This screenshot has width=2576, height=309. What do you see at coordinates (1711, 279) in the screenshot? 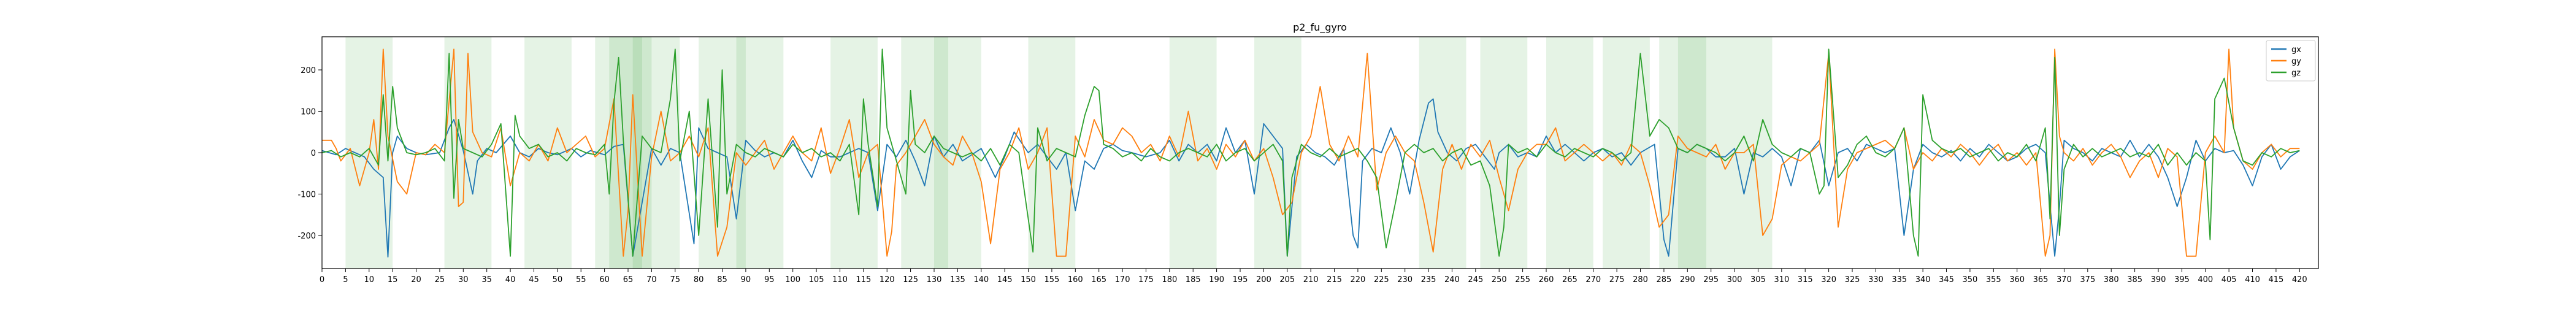
I see `x-tick-label: 295` at bounding box center [1711, 279].